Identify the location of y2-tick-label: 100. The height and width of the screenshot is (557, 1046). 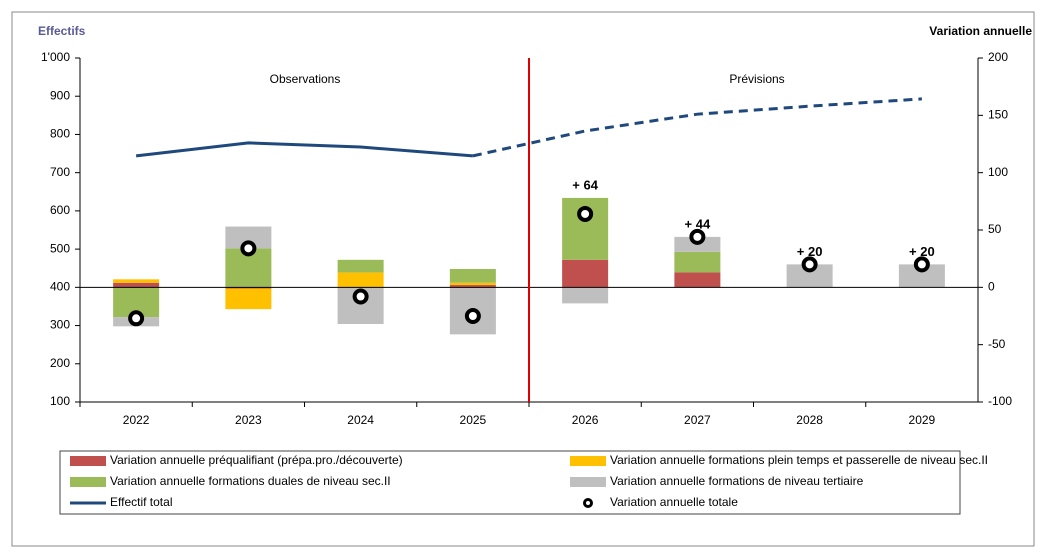
(998, 172).